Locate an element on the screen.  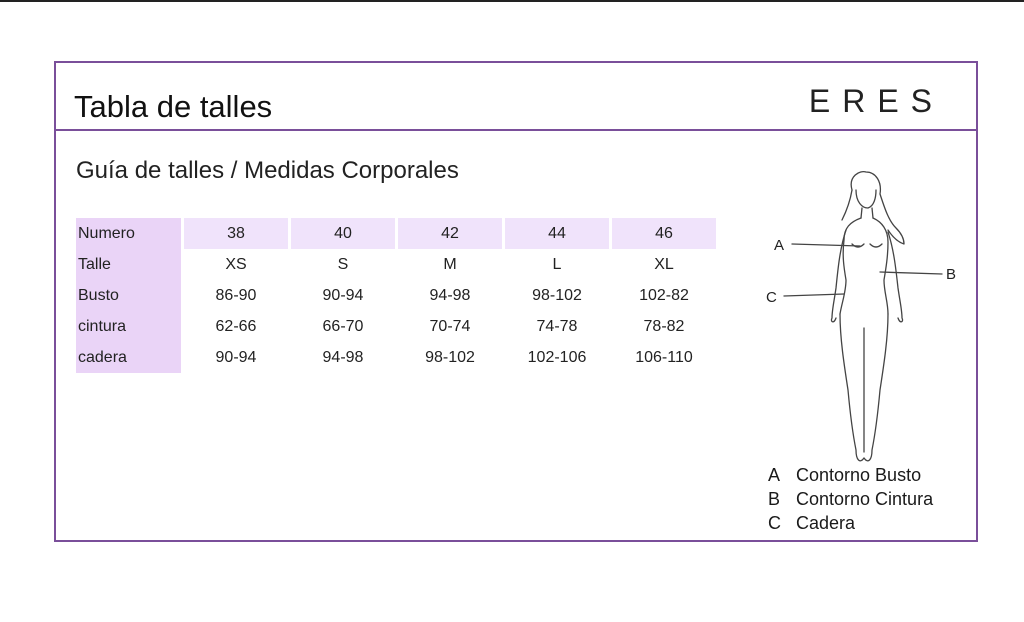
header-cell: 46 is located at coordinates (664, 233).